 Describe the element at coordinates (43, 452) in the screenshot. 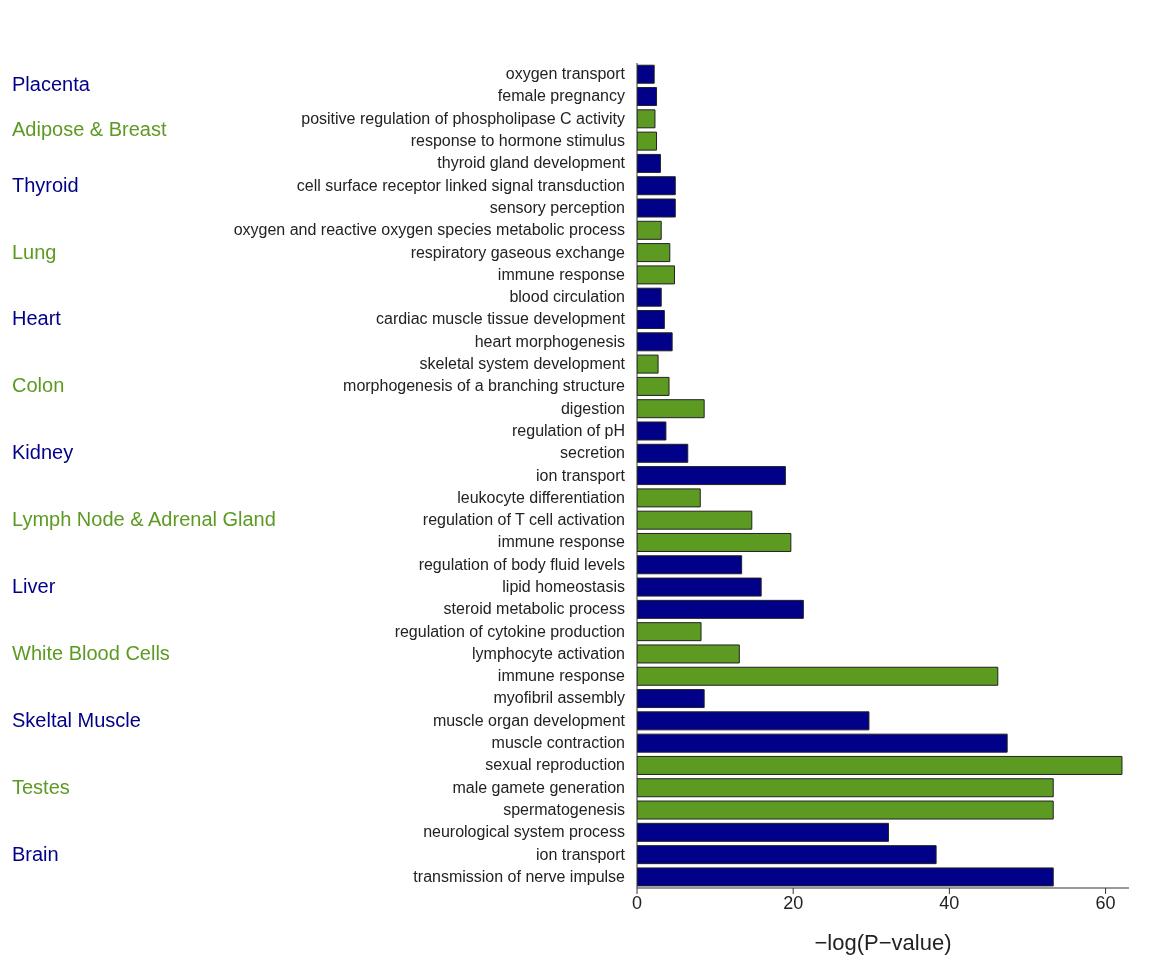

I see `tissue-label: Kidney` at that location.